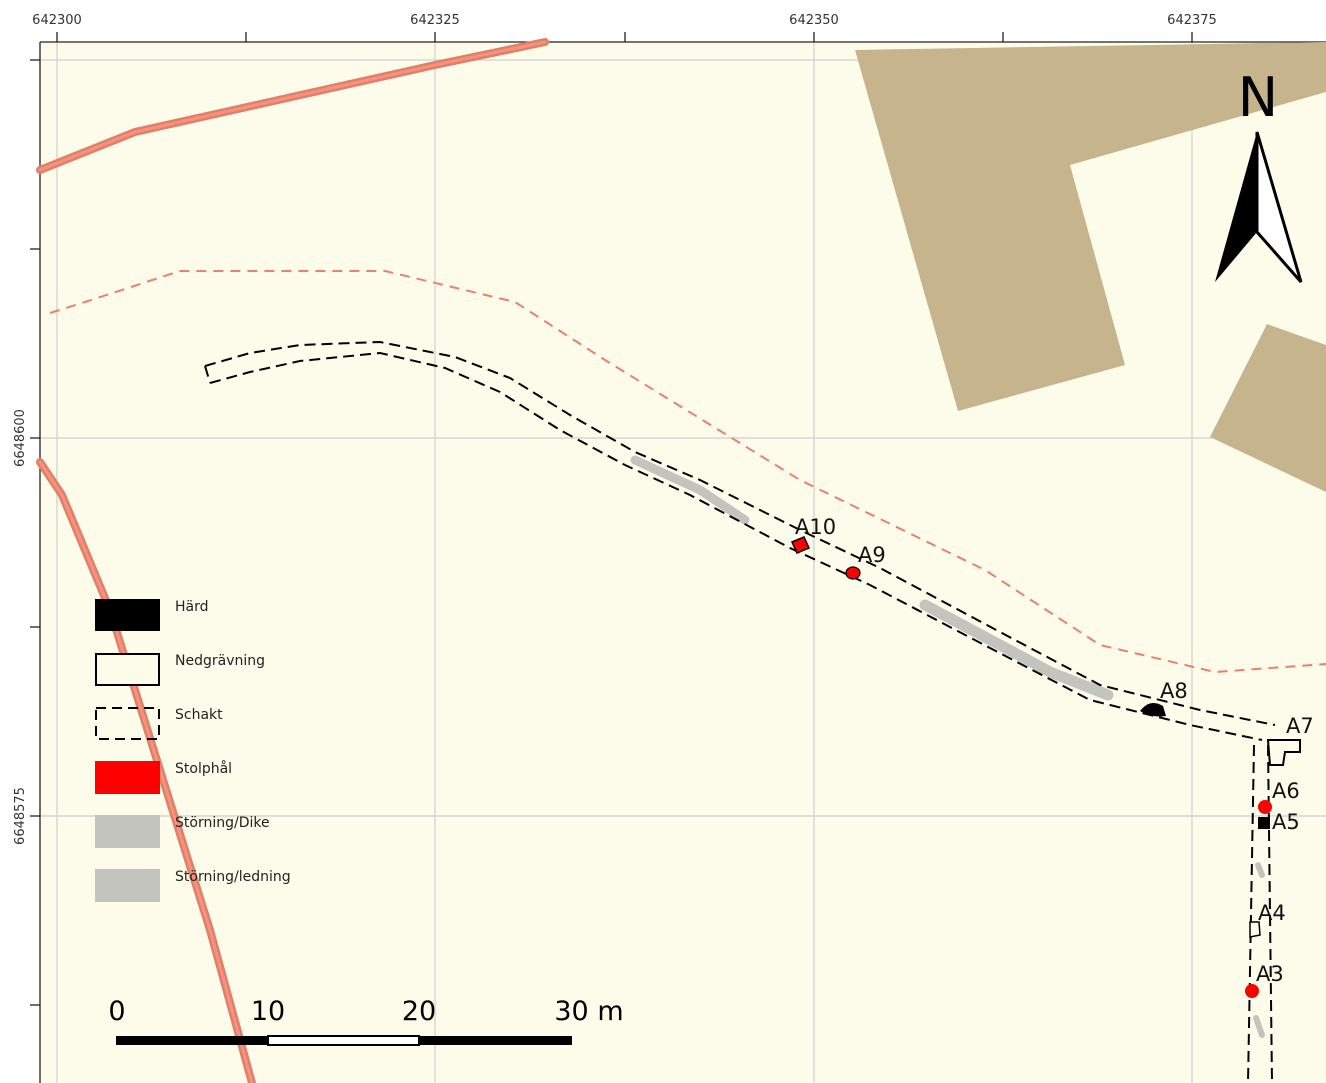 This screenshot has width=1326, height=1083. Describe the element at coordinates (1192, 20) in the screenshot. I see `x-coord-label: 642375` at that location.